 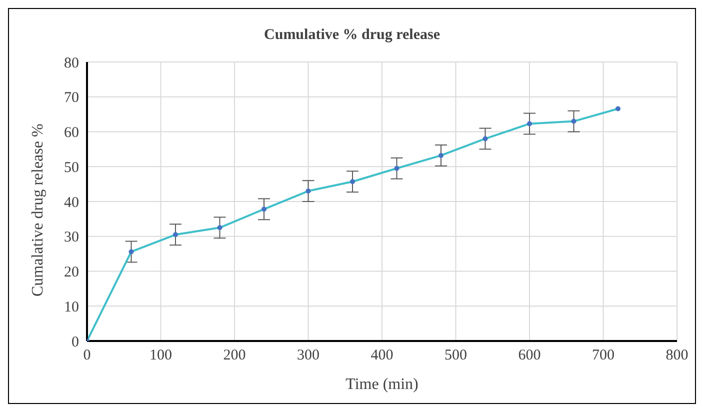 I want to click on x-axis-title: Time (min), so click(x=382, y=384).